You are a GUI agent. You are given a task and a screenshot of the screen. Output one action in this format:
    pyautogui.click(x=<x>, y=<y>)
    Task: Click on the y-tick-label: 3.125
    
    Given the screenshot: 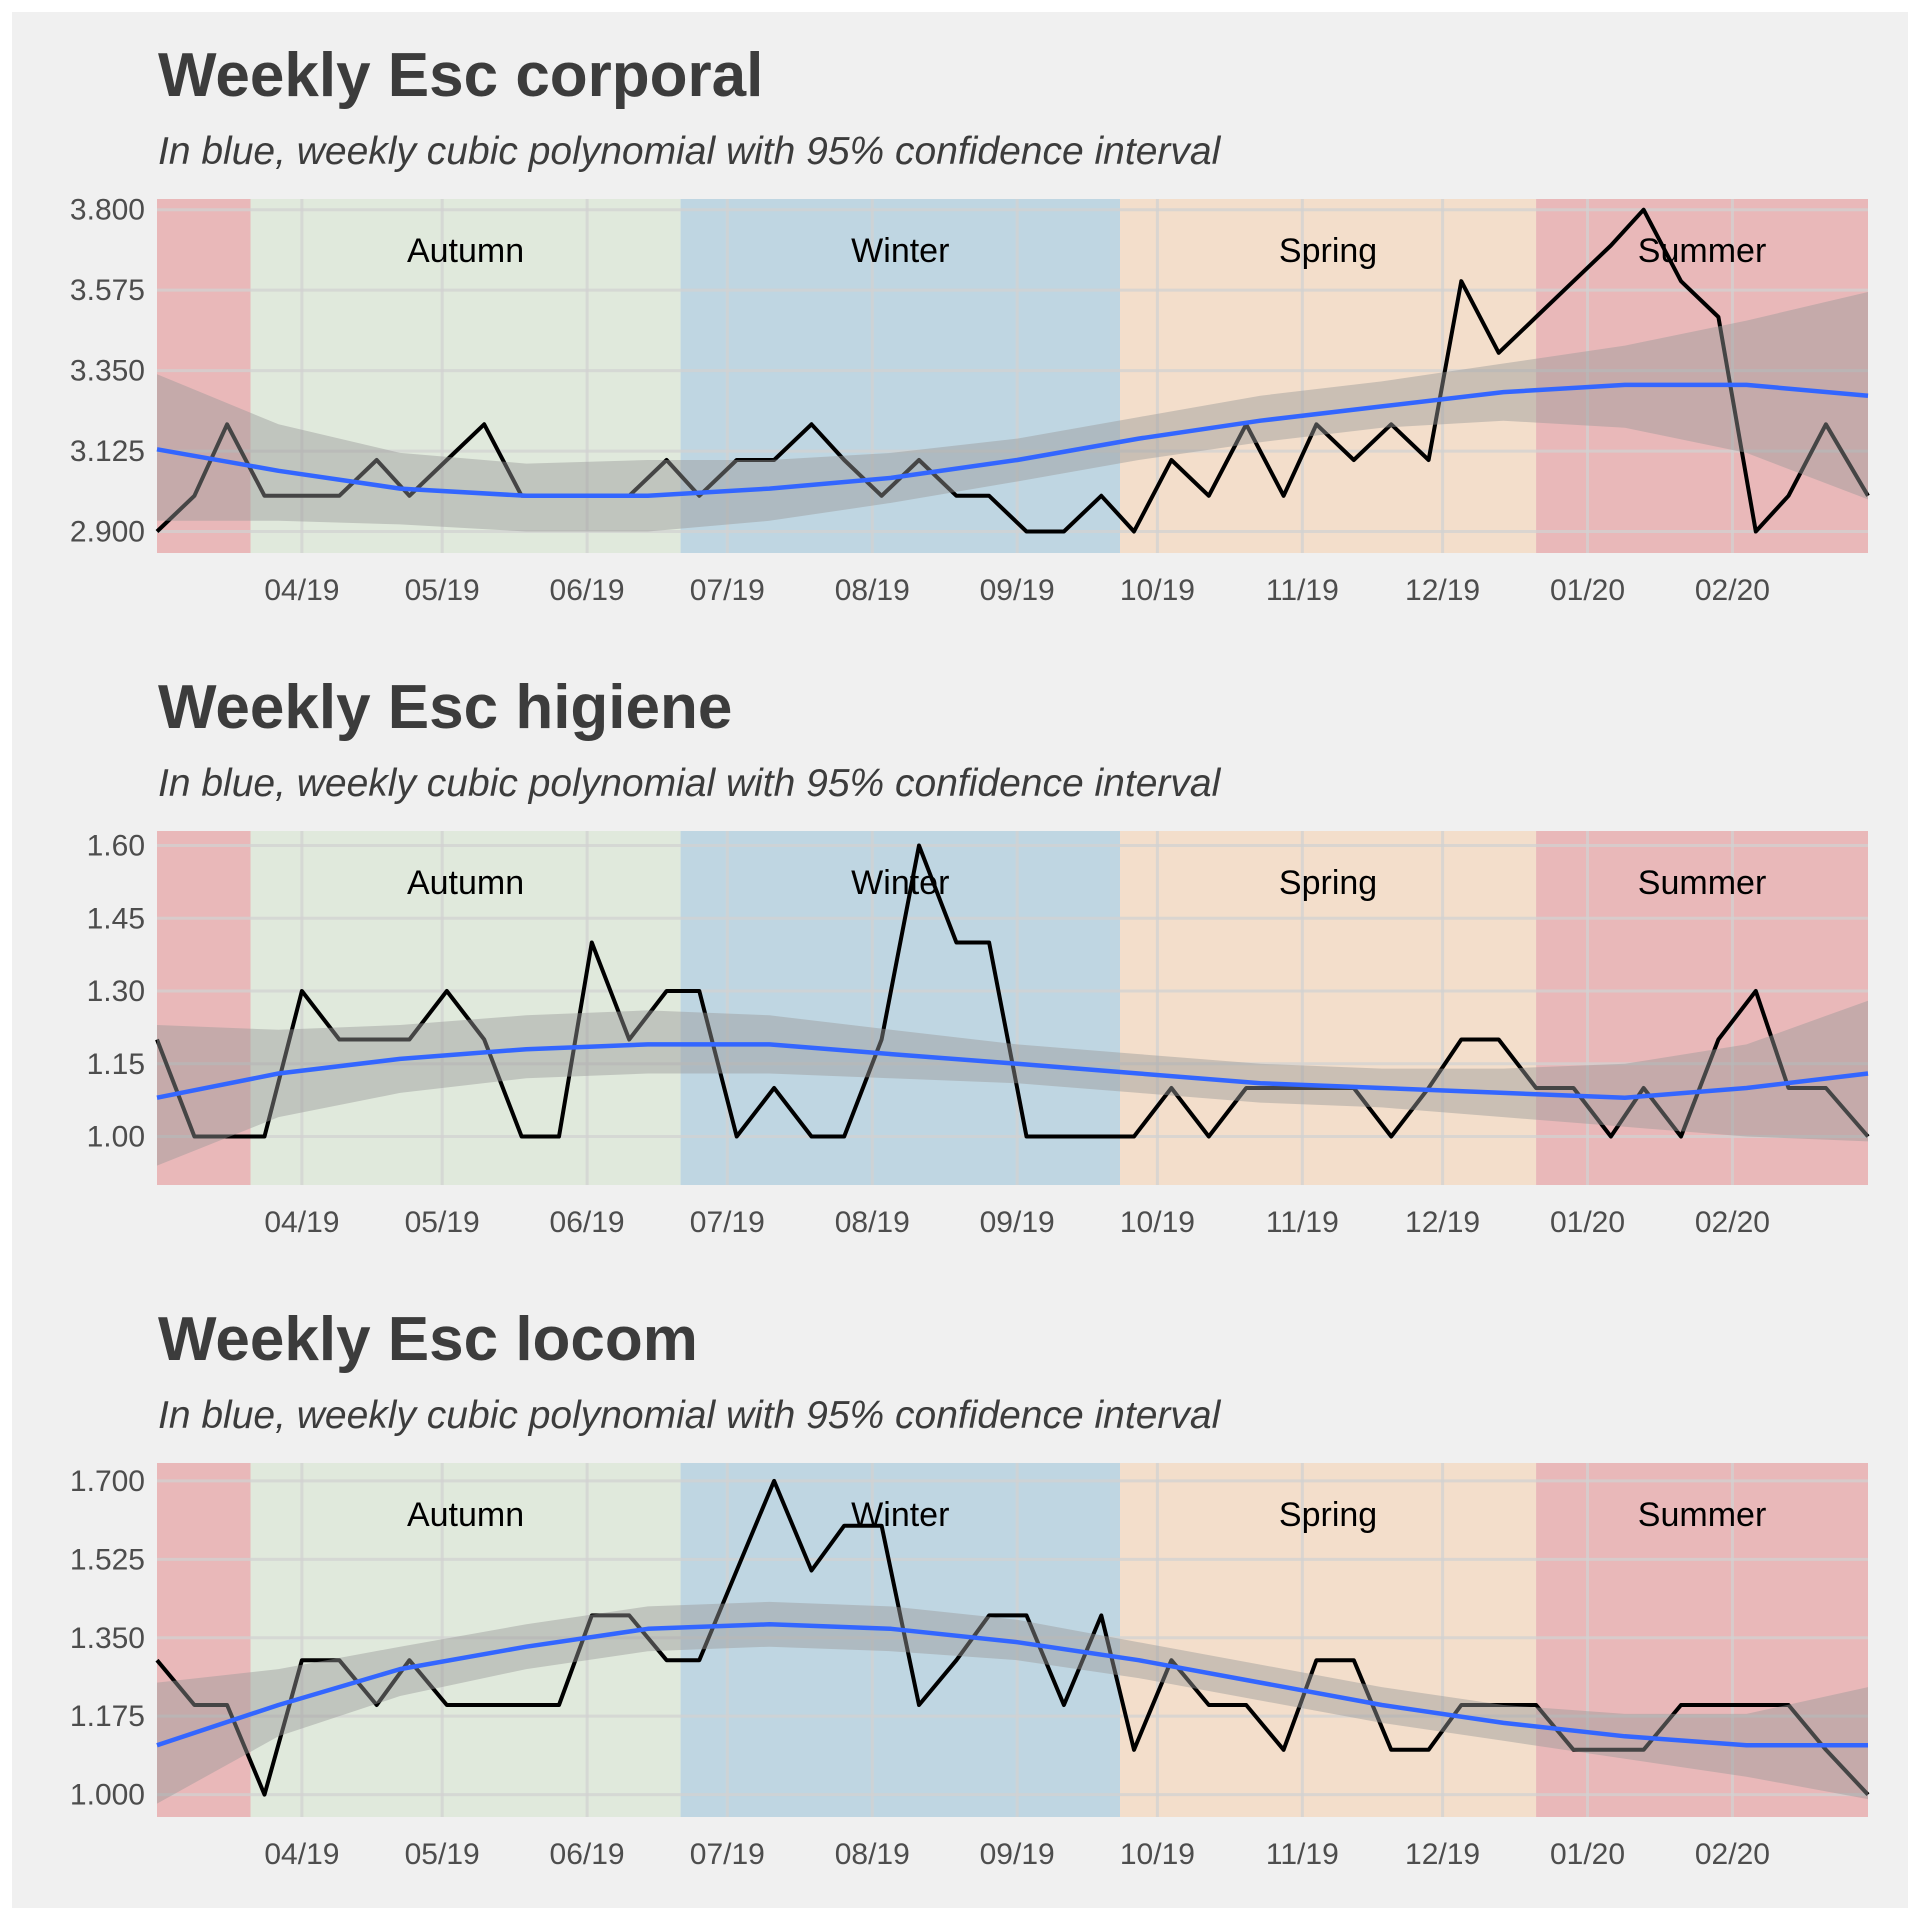 What is the action you would take?
    pyautogui.click(x=107, y=451)
    